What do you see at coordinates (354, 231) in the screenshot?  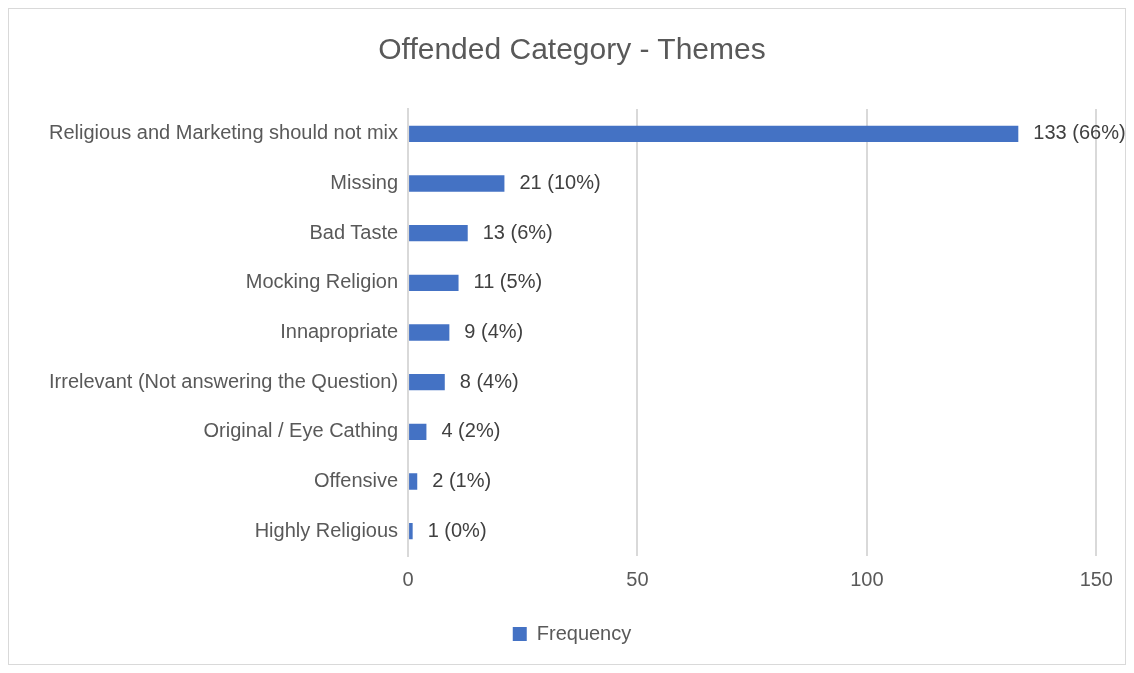 I see `y-tick-label: Bad Taste` at bounding box center [354, 231].